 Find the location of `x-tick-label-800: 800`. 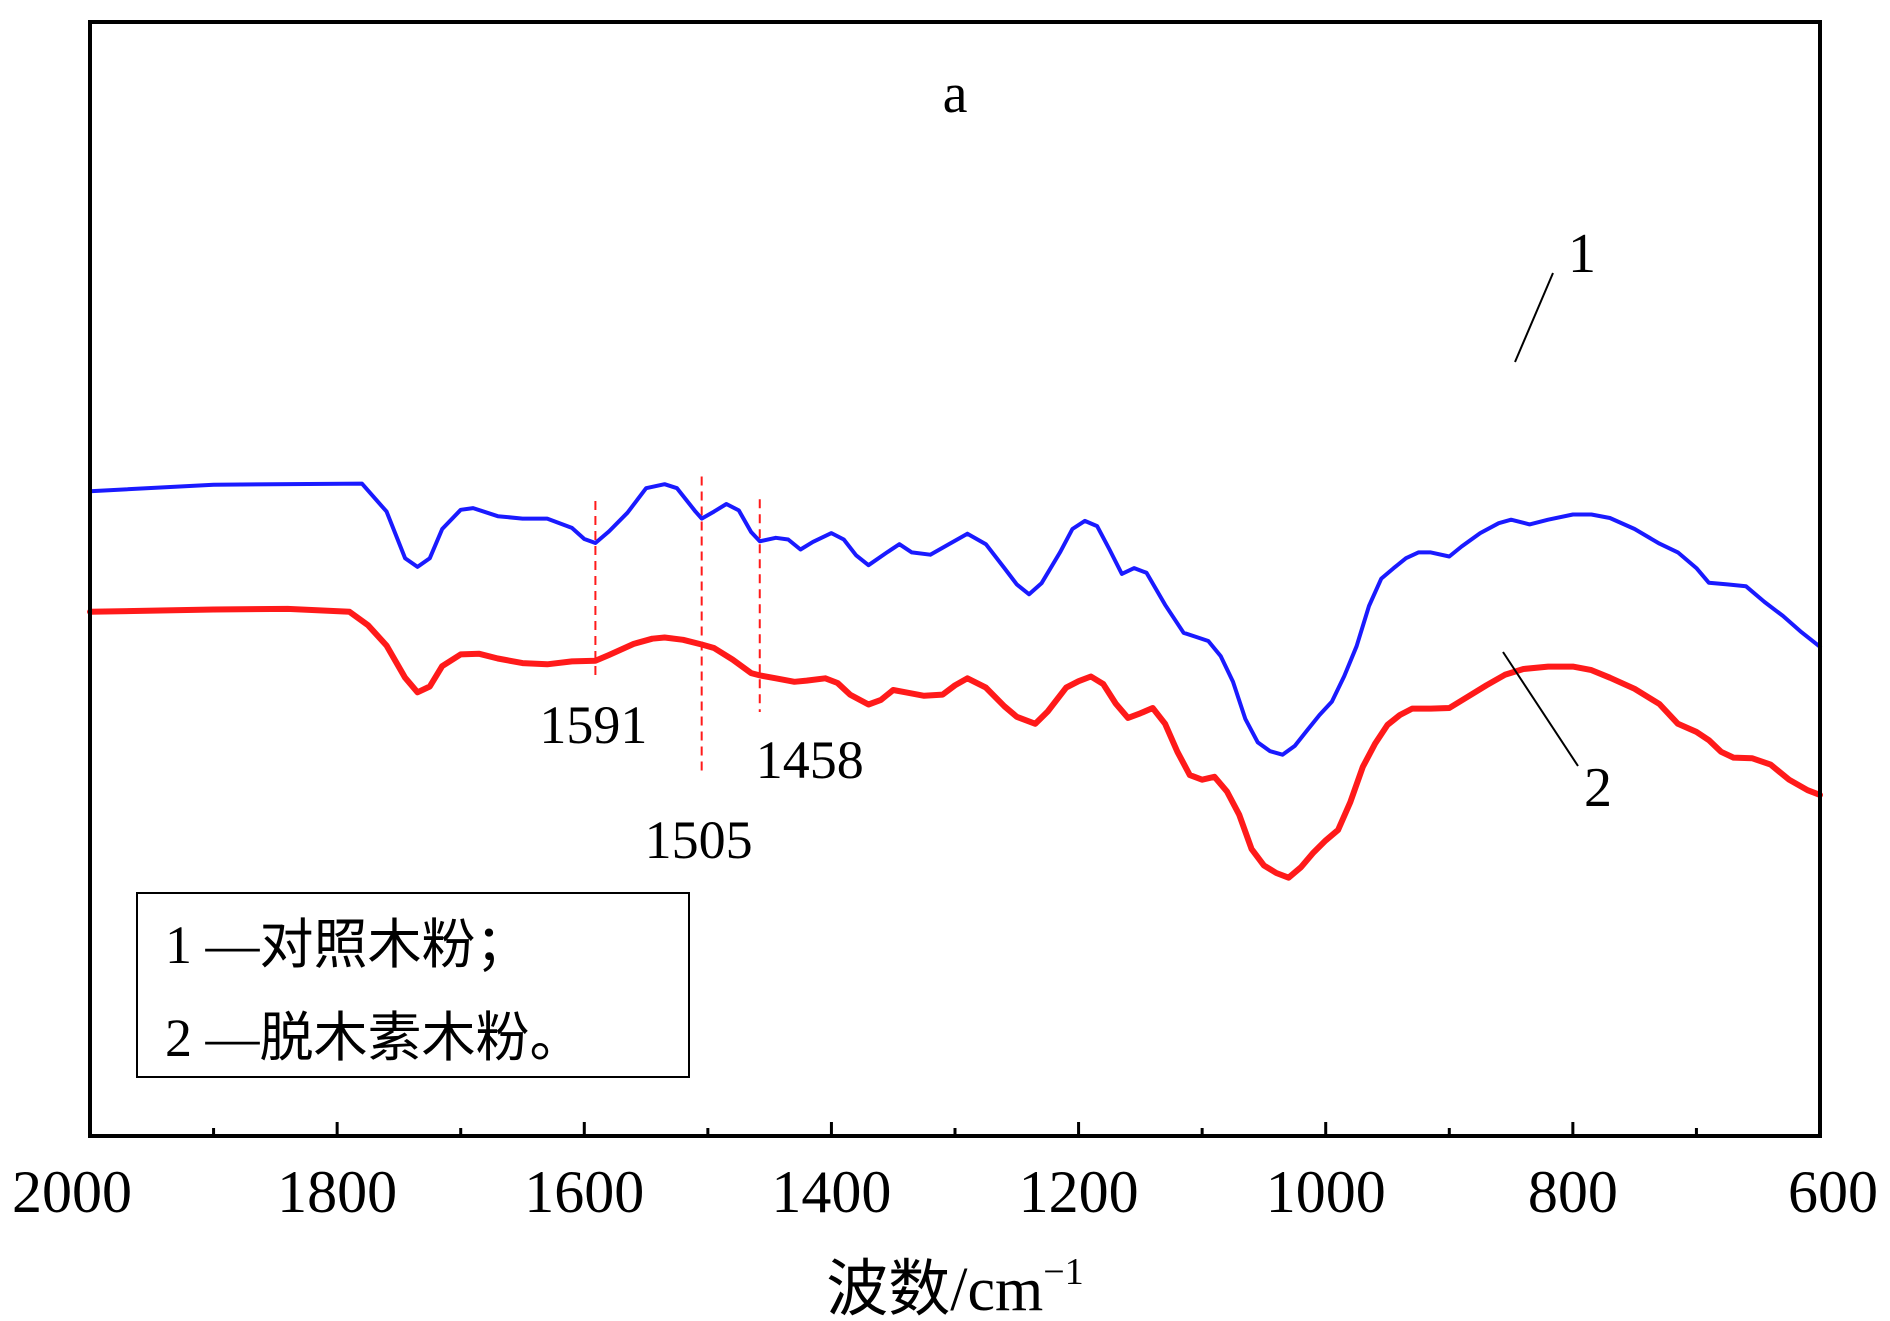

x-tick-label-800: 800 is located at coordinates (1573, 1192).